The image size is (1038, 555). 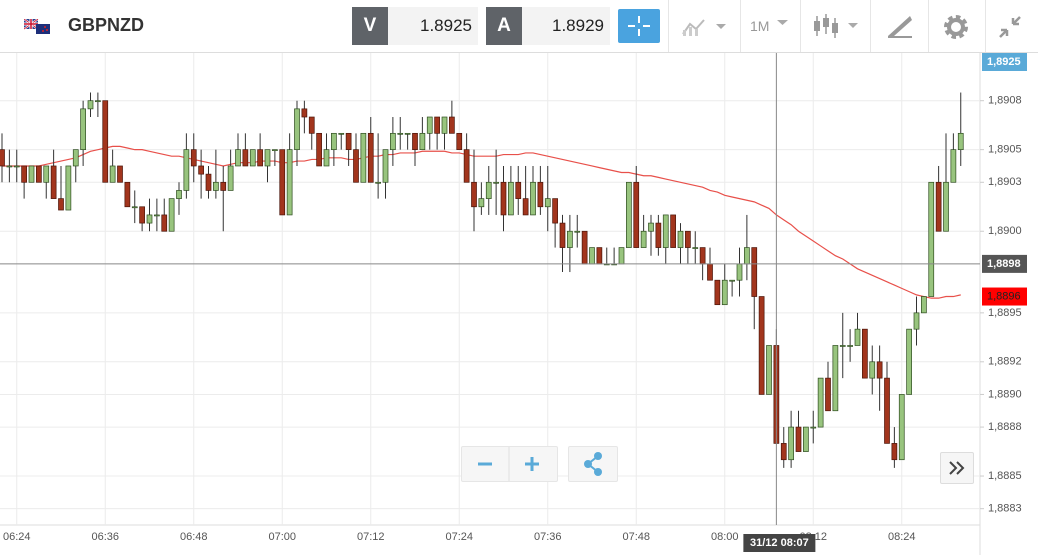 What do you see at coordinates (433, 26) in the screenshot?
I see `bid-value: 1.8925` at bounding box center [433, 26].